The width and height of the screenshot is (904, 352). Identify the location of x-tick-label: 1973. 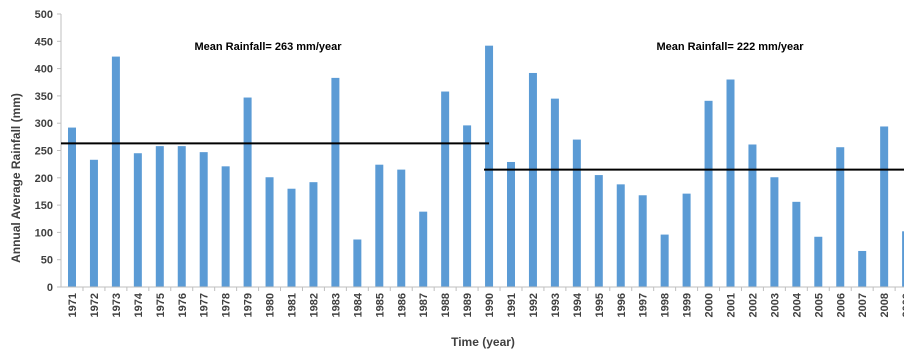
(117, 305).